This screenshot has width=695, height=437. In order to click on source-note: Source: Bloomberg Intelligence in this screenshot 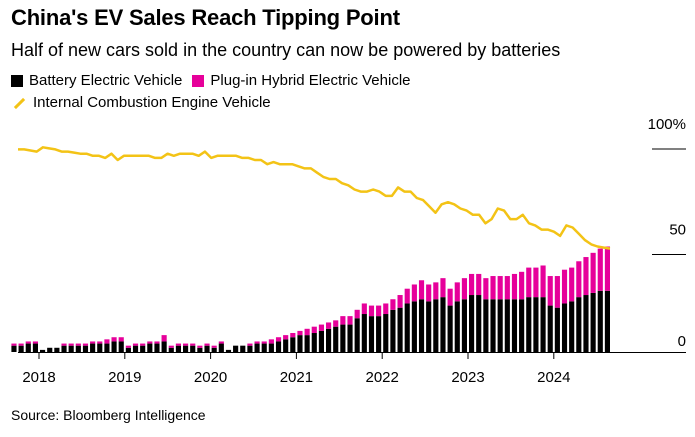, I will do `click(108, 415)`.